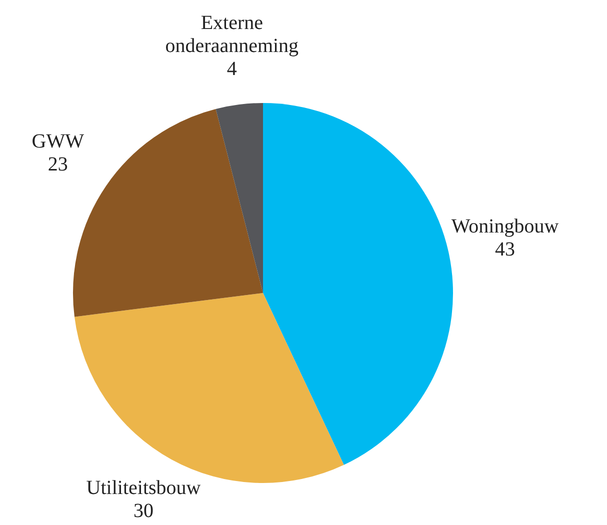 The width and height of the screenshot is (607, 525). I want to click on slice-label: Externe onderaanneming, so click(232, 35).